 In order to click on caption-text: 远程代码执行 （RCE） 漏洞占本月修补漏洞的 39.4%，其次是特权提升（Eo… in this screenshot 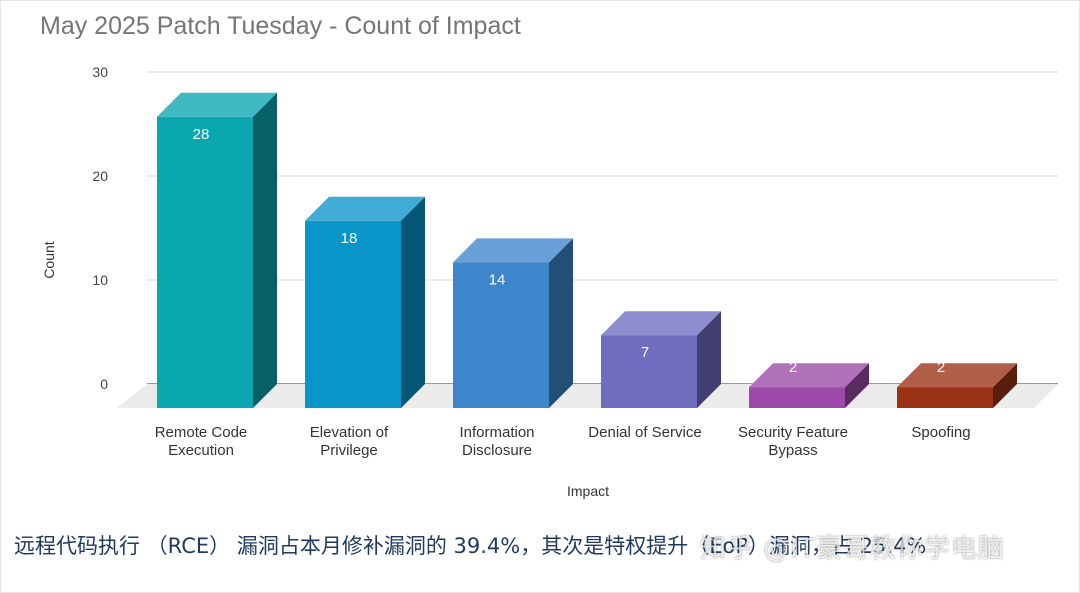, I will do `click(470, 546)`.